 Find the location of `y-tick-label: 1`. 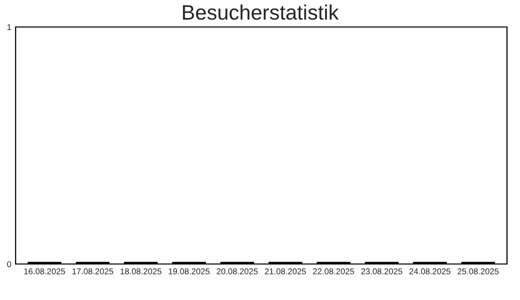

y-tick-label: 1 is located at coordinates (9, 27).